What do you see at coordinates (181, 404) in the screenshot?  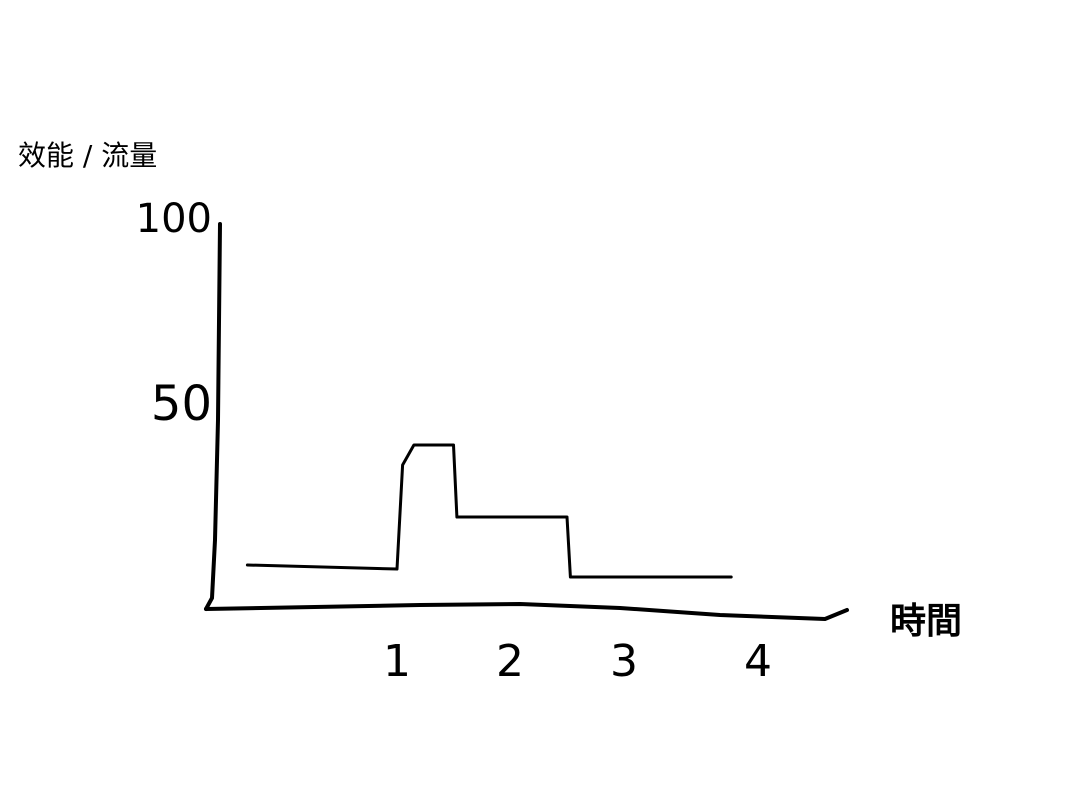 I see `y-tick-label: 50` at bounding box center [181, 404].